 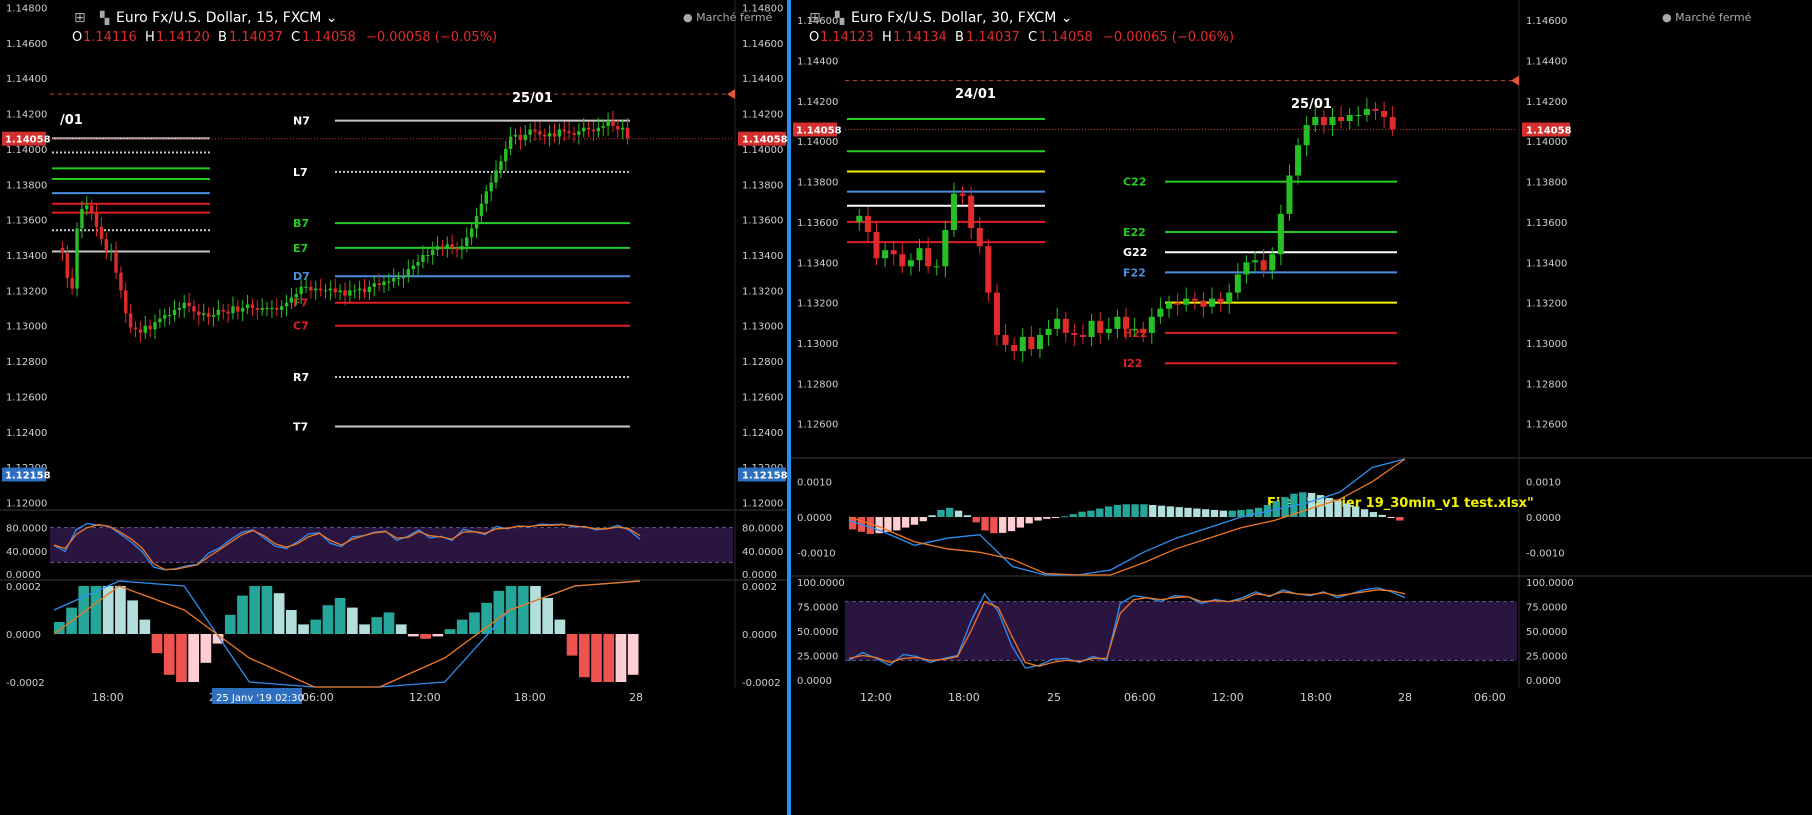 What do you see at coordinates (301, 326) in the screenshot?
I see `level-label: C7` at bounding box center [301, 326].